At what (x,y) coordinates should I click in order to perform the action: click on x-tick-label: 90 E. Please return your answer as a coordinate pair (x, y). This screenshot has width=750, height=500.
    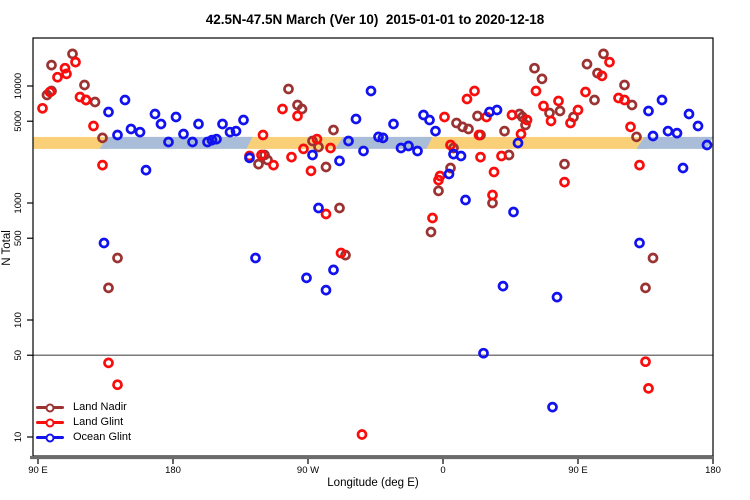
    Looking at the image, I should click on (578, 470).